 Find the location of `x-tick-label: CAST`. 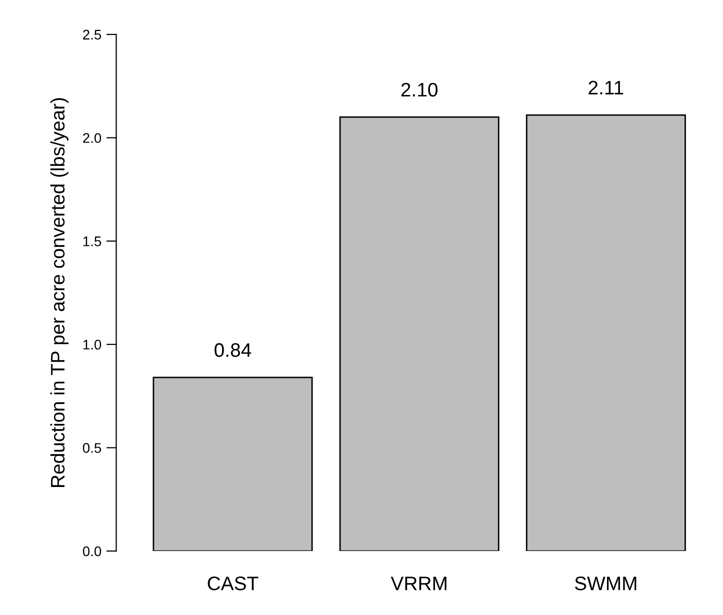

x-tick-label: CAST is located at coordinates (233, 583).